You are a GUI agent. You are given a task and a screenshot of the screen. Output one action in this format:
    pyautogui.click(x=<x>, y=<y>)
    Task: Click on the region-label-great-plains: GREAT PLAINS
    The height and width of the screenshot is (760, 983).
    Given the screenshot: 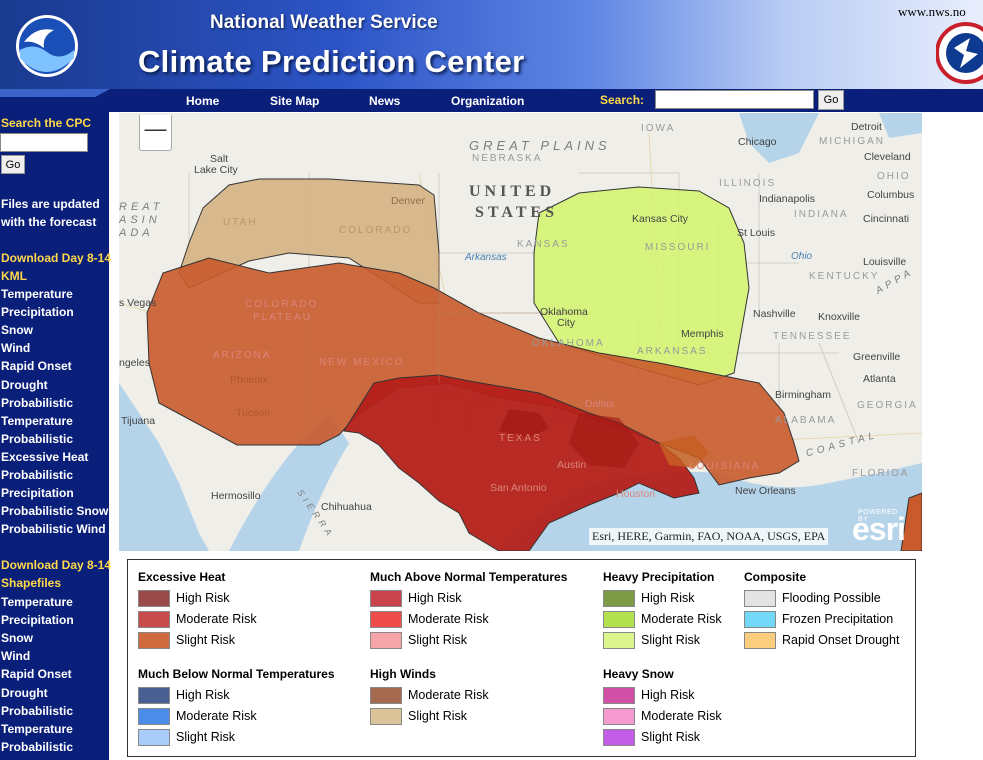 What is the action you would take?
    pyautogui.click(x=540, y=145)
    